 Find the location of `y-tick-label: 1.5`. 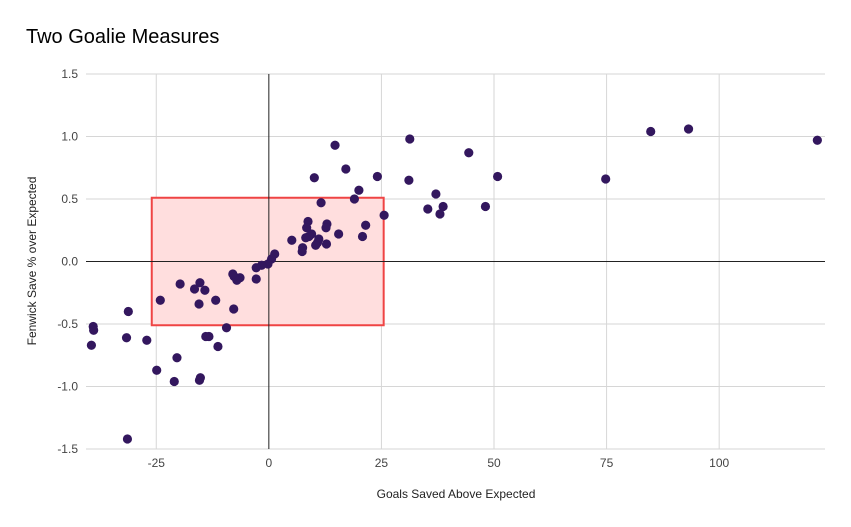

y-tick-label: 1.5 is located at coordinates (69, 74).